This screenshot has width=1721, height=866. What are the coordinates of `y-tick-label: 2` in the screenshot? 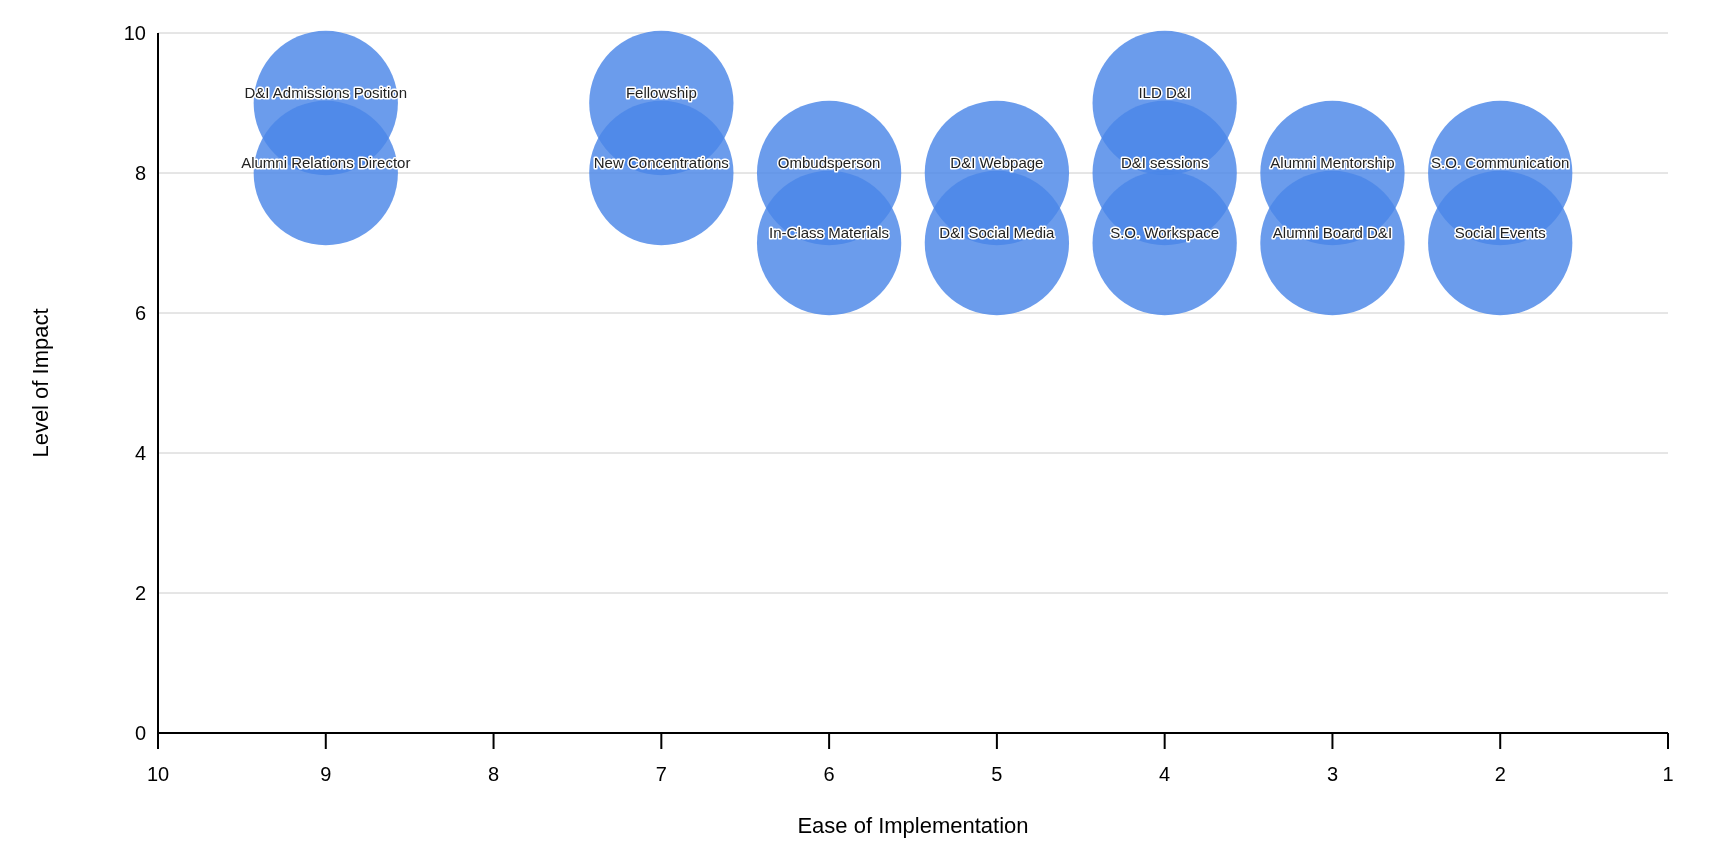 It's located at (140, 593).